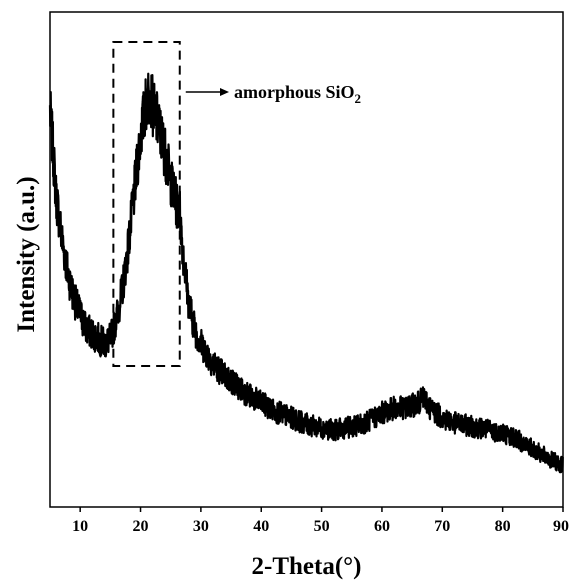 The image size is (573, 581). Describe the element at coordinates (307, 566) in the screenshot. I see `x-axis-title: 2-Theta(°)` at that location.